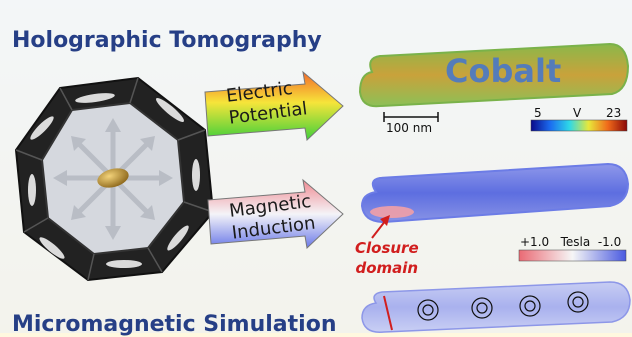  I want to click on closure-line1: Closure, so click(387, 248).